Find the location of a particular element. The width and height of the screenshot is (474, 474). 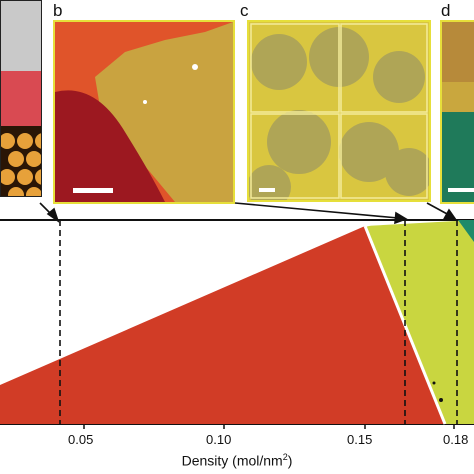

panel-c-graphic is located at coordinates (339, 111).